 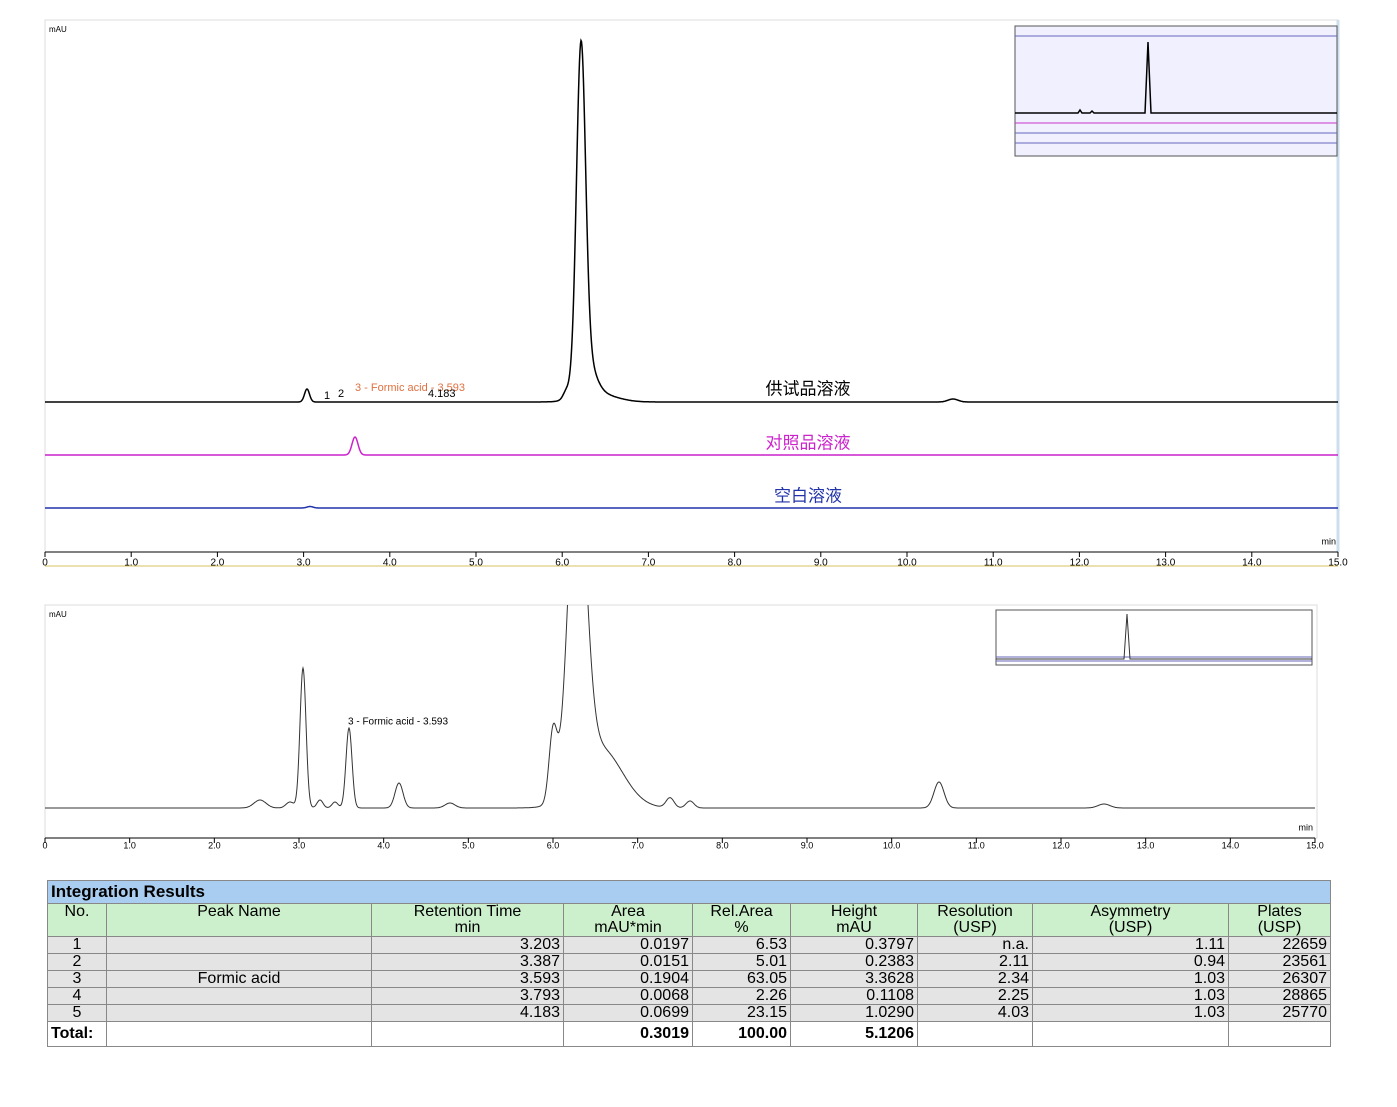 I want to click on header-line: Peak Name, so click(x=239, y=911).